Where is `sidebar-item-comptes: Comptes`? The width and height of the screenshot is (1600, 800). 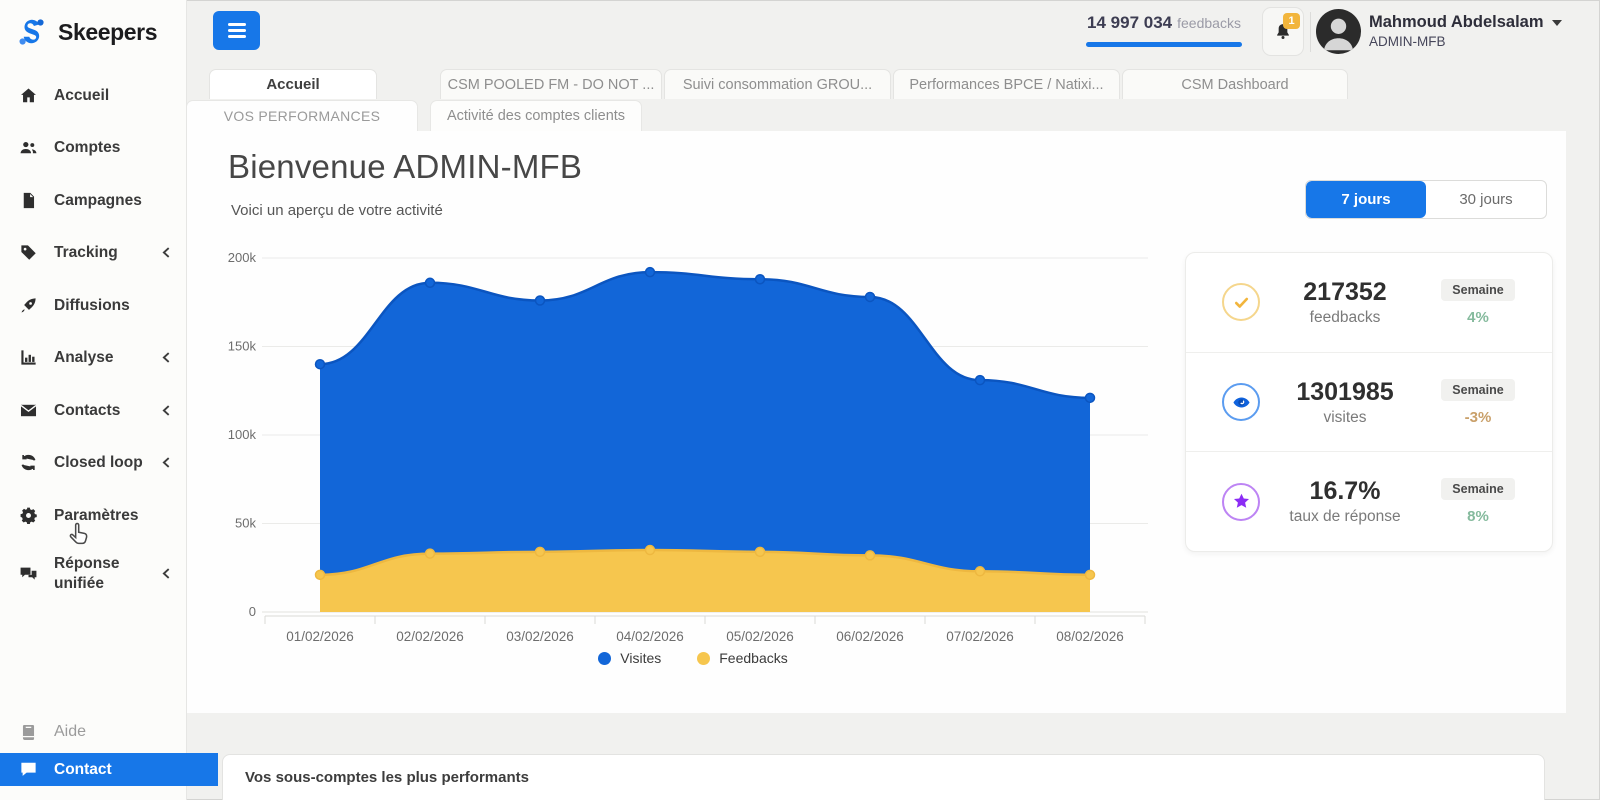 sidebar-item-comptes: Comptes is located at coordinates (93, 148).